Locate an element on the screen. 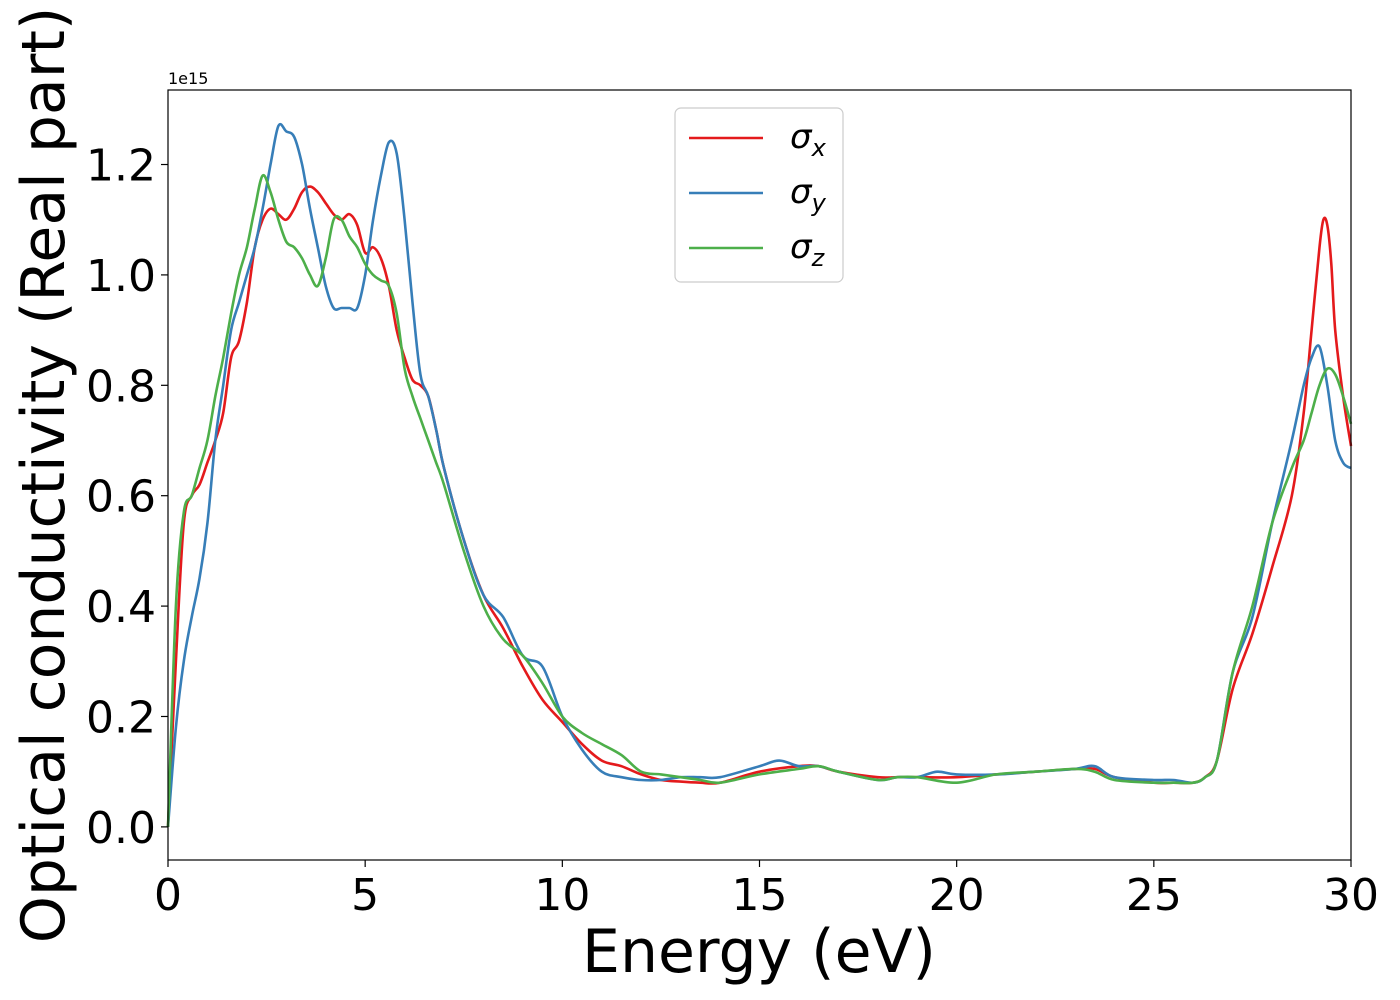  legend: σx σy σz is located at coordinates (759, 195).